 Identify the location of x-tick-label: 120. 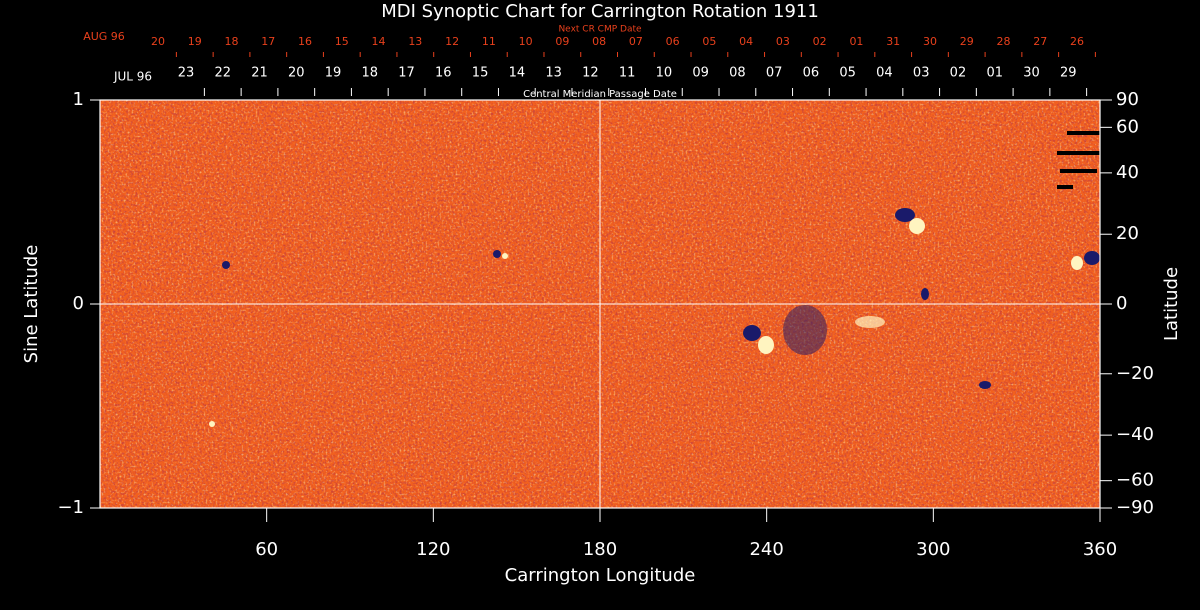
(433, 549).